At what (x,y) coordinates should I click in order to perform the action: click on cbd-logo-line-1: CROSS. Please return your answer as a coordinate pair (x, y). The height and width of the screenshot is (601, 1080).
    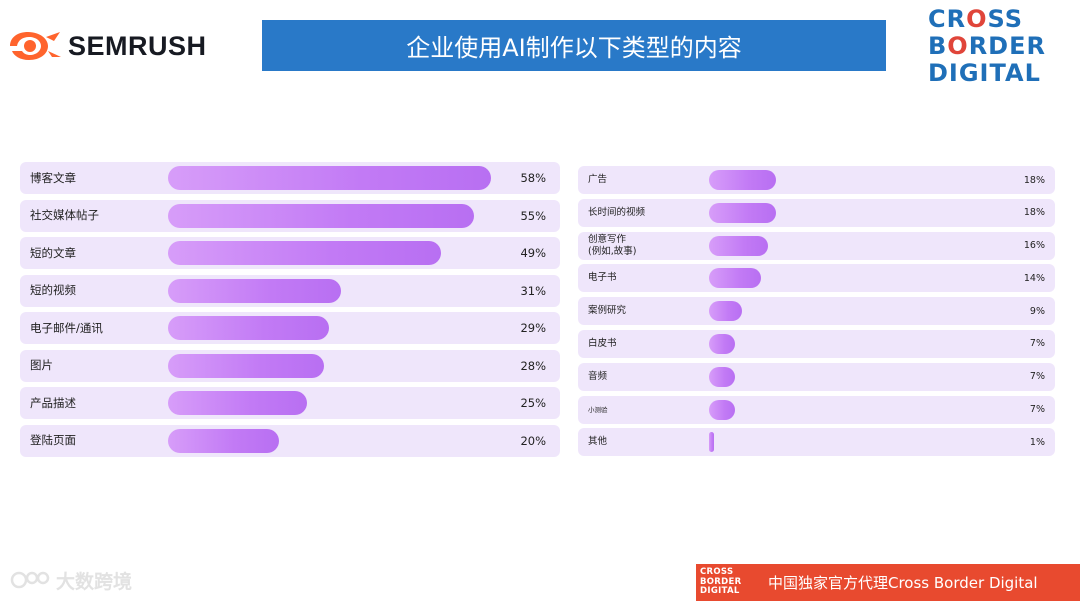
    Looking at the image, I should click on (975, 19).